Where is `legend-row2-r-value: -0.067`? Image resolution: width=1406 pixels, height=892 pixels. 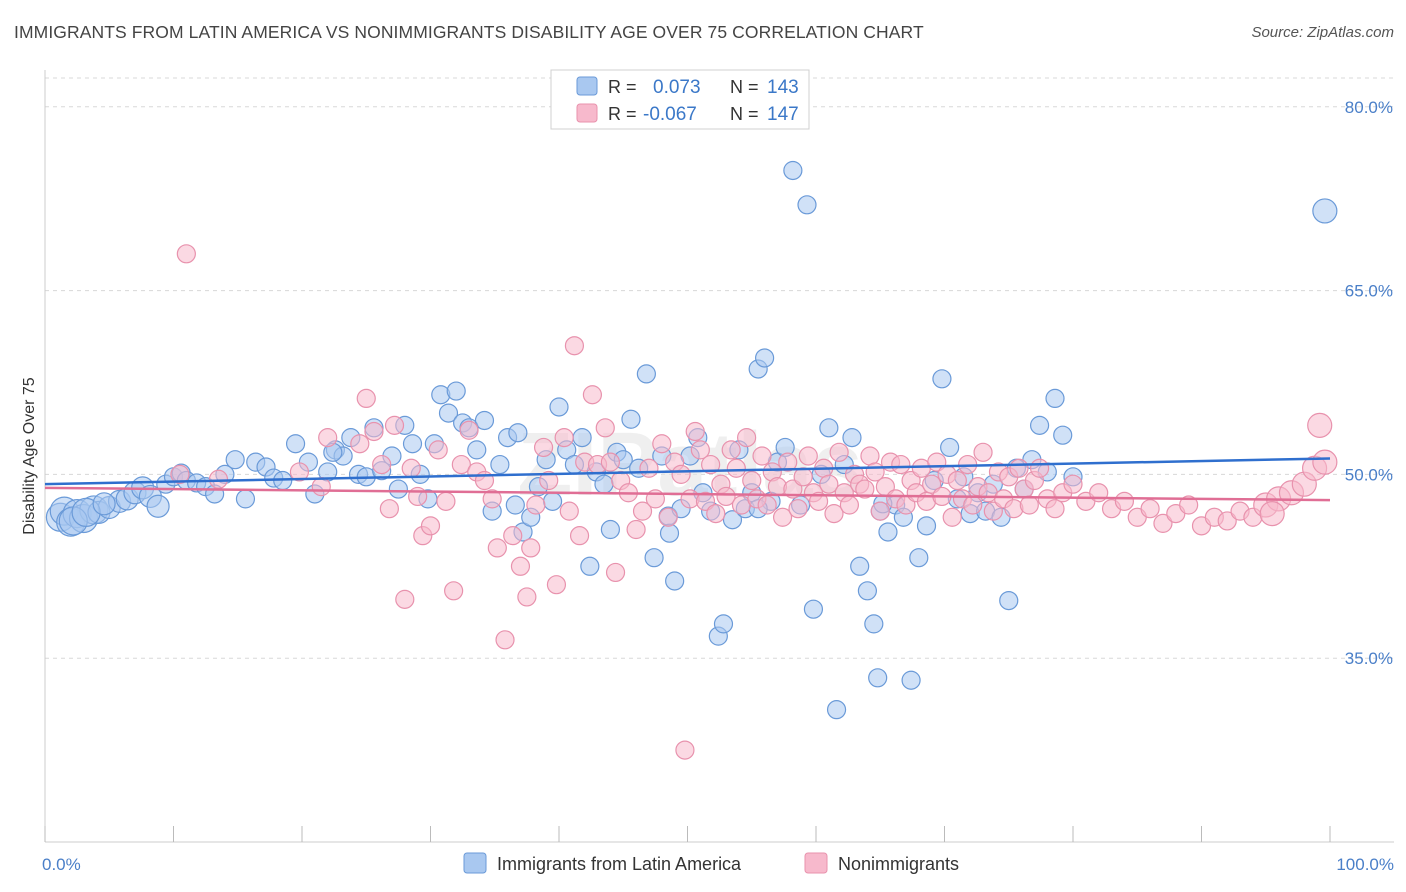
legend-row2-r-value: -0.067 is located at coordinates (670, 114).